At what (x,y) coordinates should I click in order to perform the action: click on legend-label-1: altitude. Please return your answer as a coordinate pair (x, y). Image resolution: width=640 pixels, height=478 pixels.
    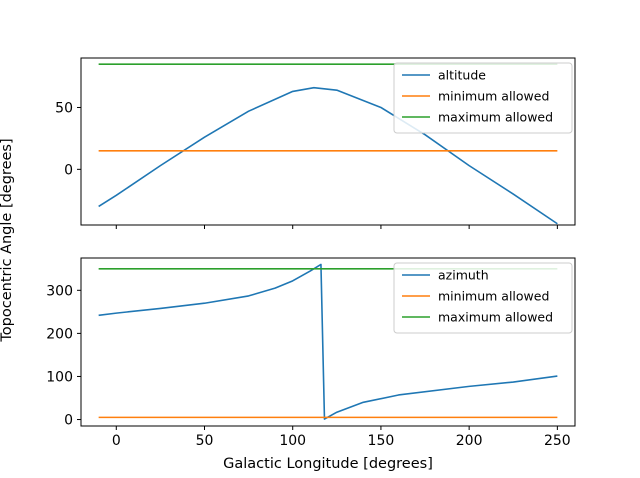
    Looking at the image, I should click on (462, 75).